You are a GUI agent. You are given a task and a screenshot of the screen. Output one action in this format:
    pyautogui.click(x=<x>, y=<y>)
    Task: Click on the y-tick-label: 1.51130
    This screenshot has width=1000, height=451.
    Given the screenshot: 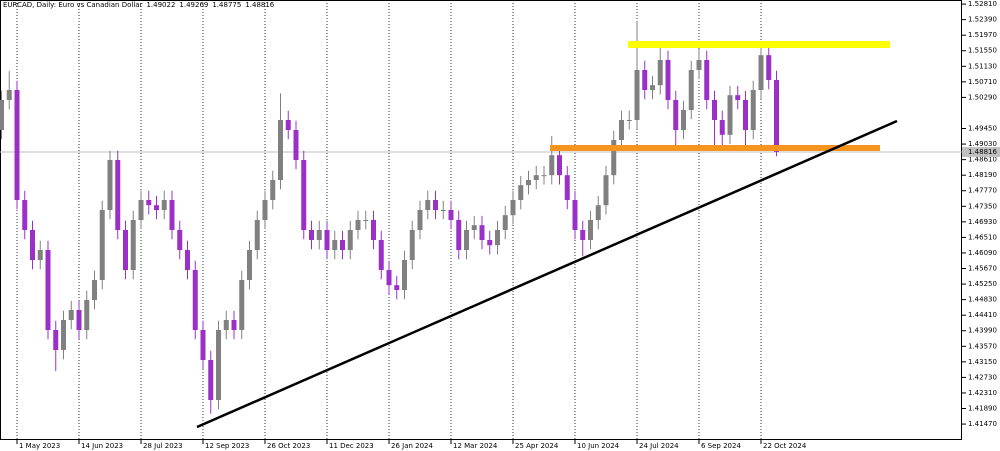 What is the action you would take?
    pyautogui.click(x=982, y=66)
    